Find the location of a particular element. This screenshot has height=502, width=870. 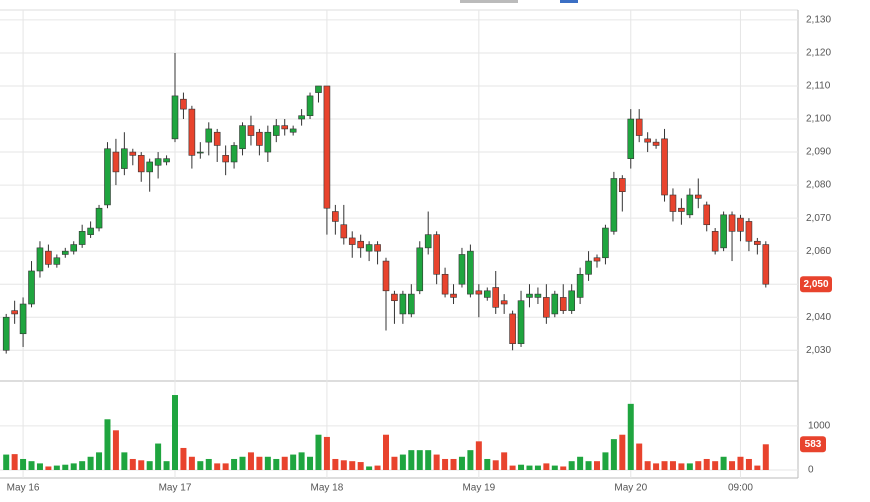

y-tick-label: 2,070 is located at coordinates (818, 218).